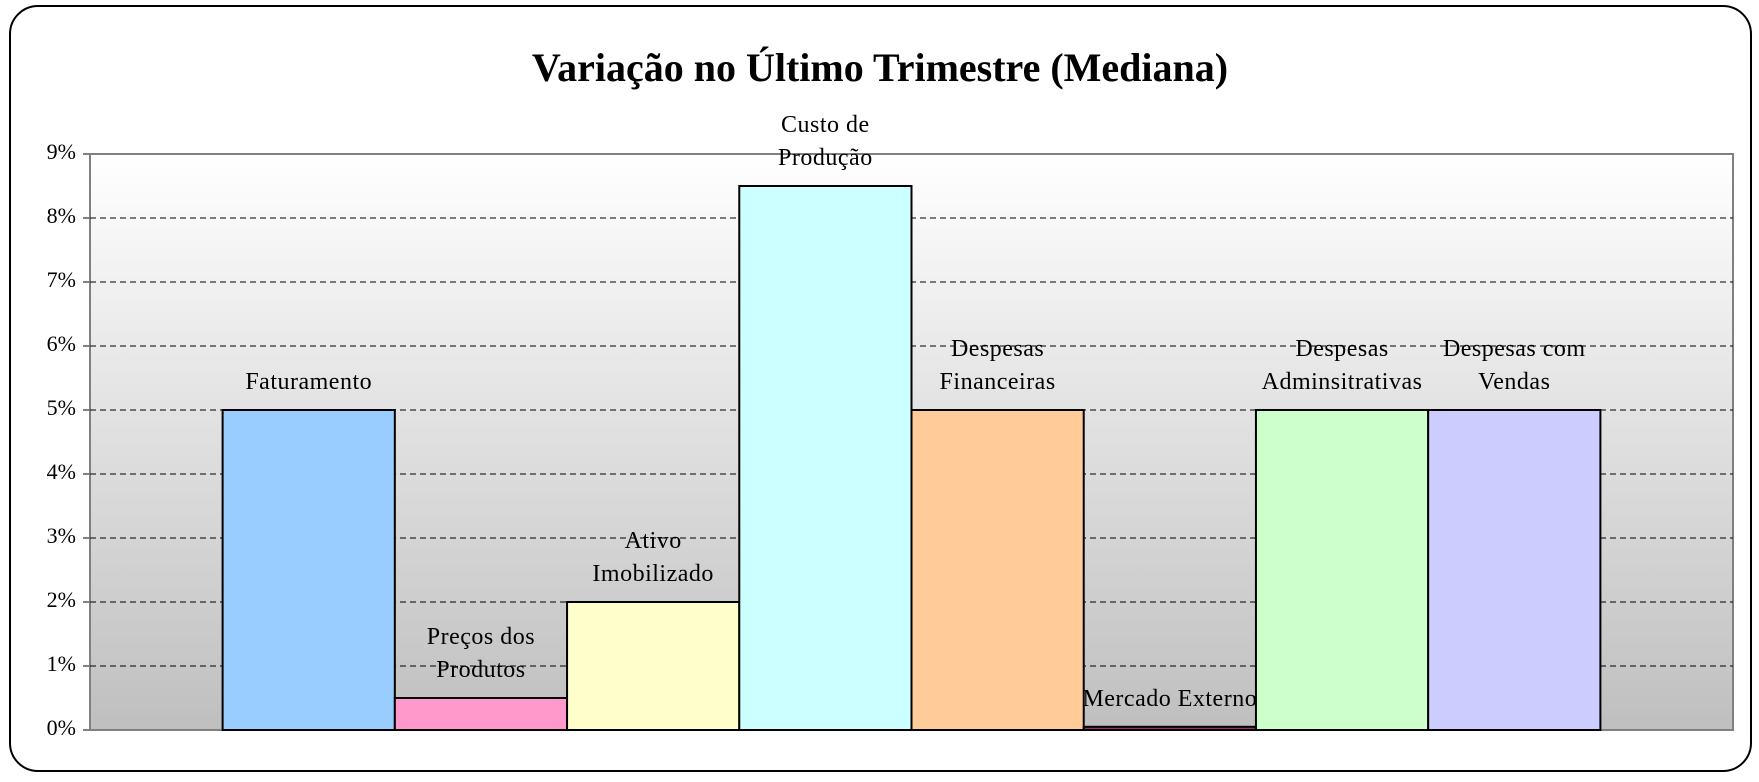 Image resolution: width=1759 pixels, height=782 pixels. Describe the element at coordinates (61, 599) in the screenshot. I see `y-tick-label: 2%` at that location.